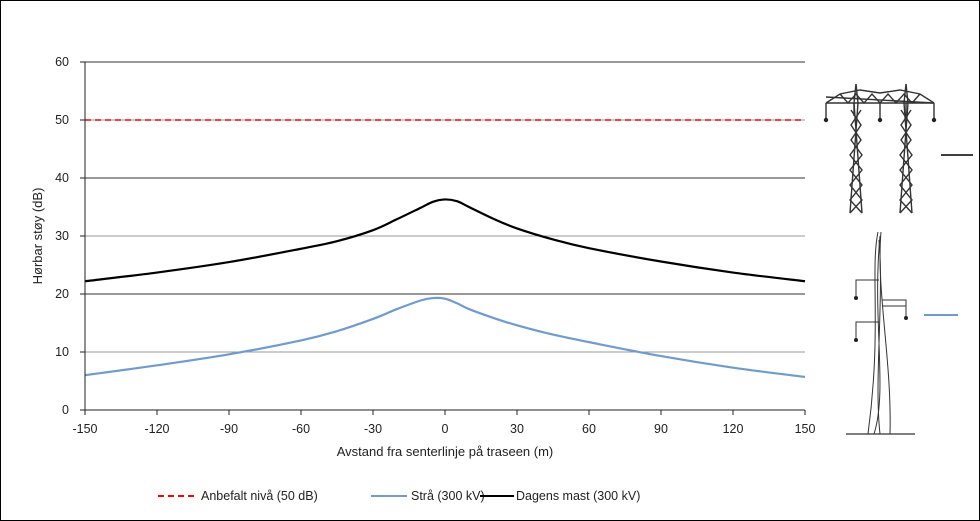  Describe the element at coordinates (62, 352) in the screenshot. I see `y-tick-label: 10` at that location.